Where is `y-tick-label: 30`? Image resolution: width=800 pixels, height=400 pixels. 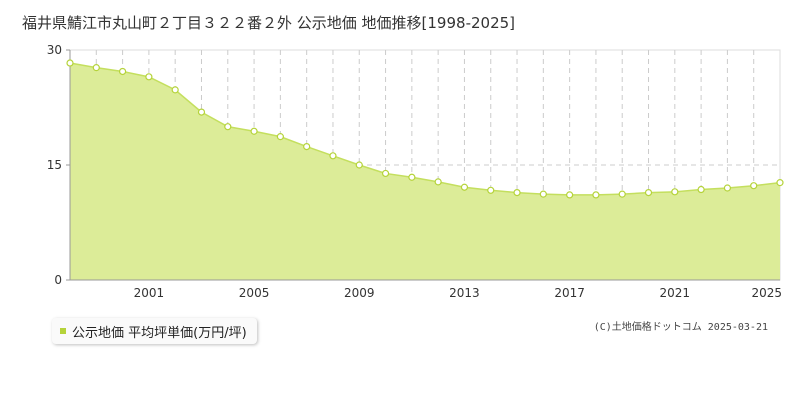 y-tick-label: 30 is located at coordinates (54, 50).